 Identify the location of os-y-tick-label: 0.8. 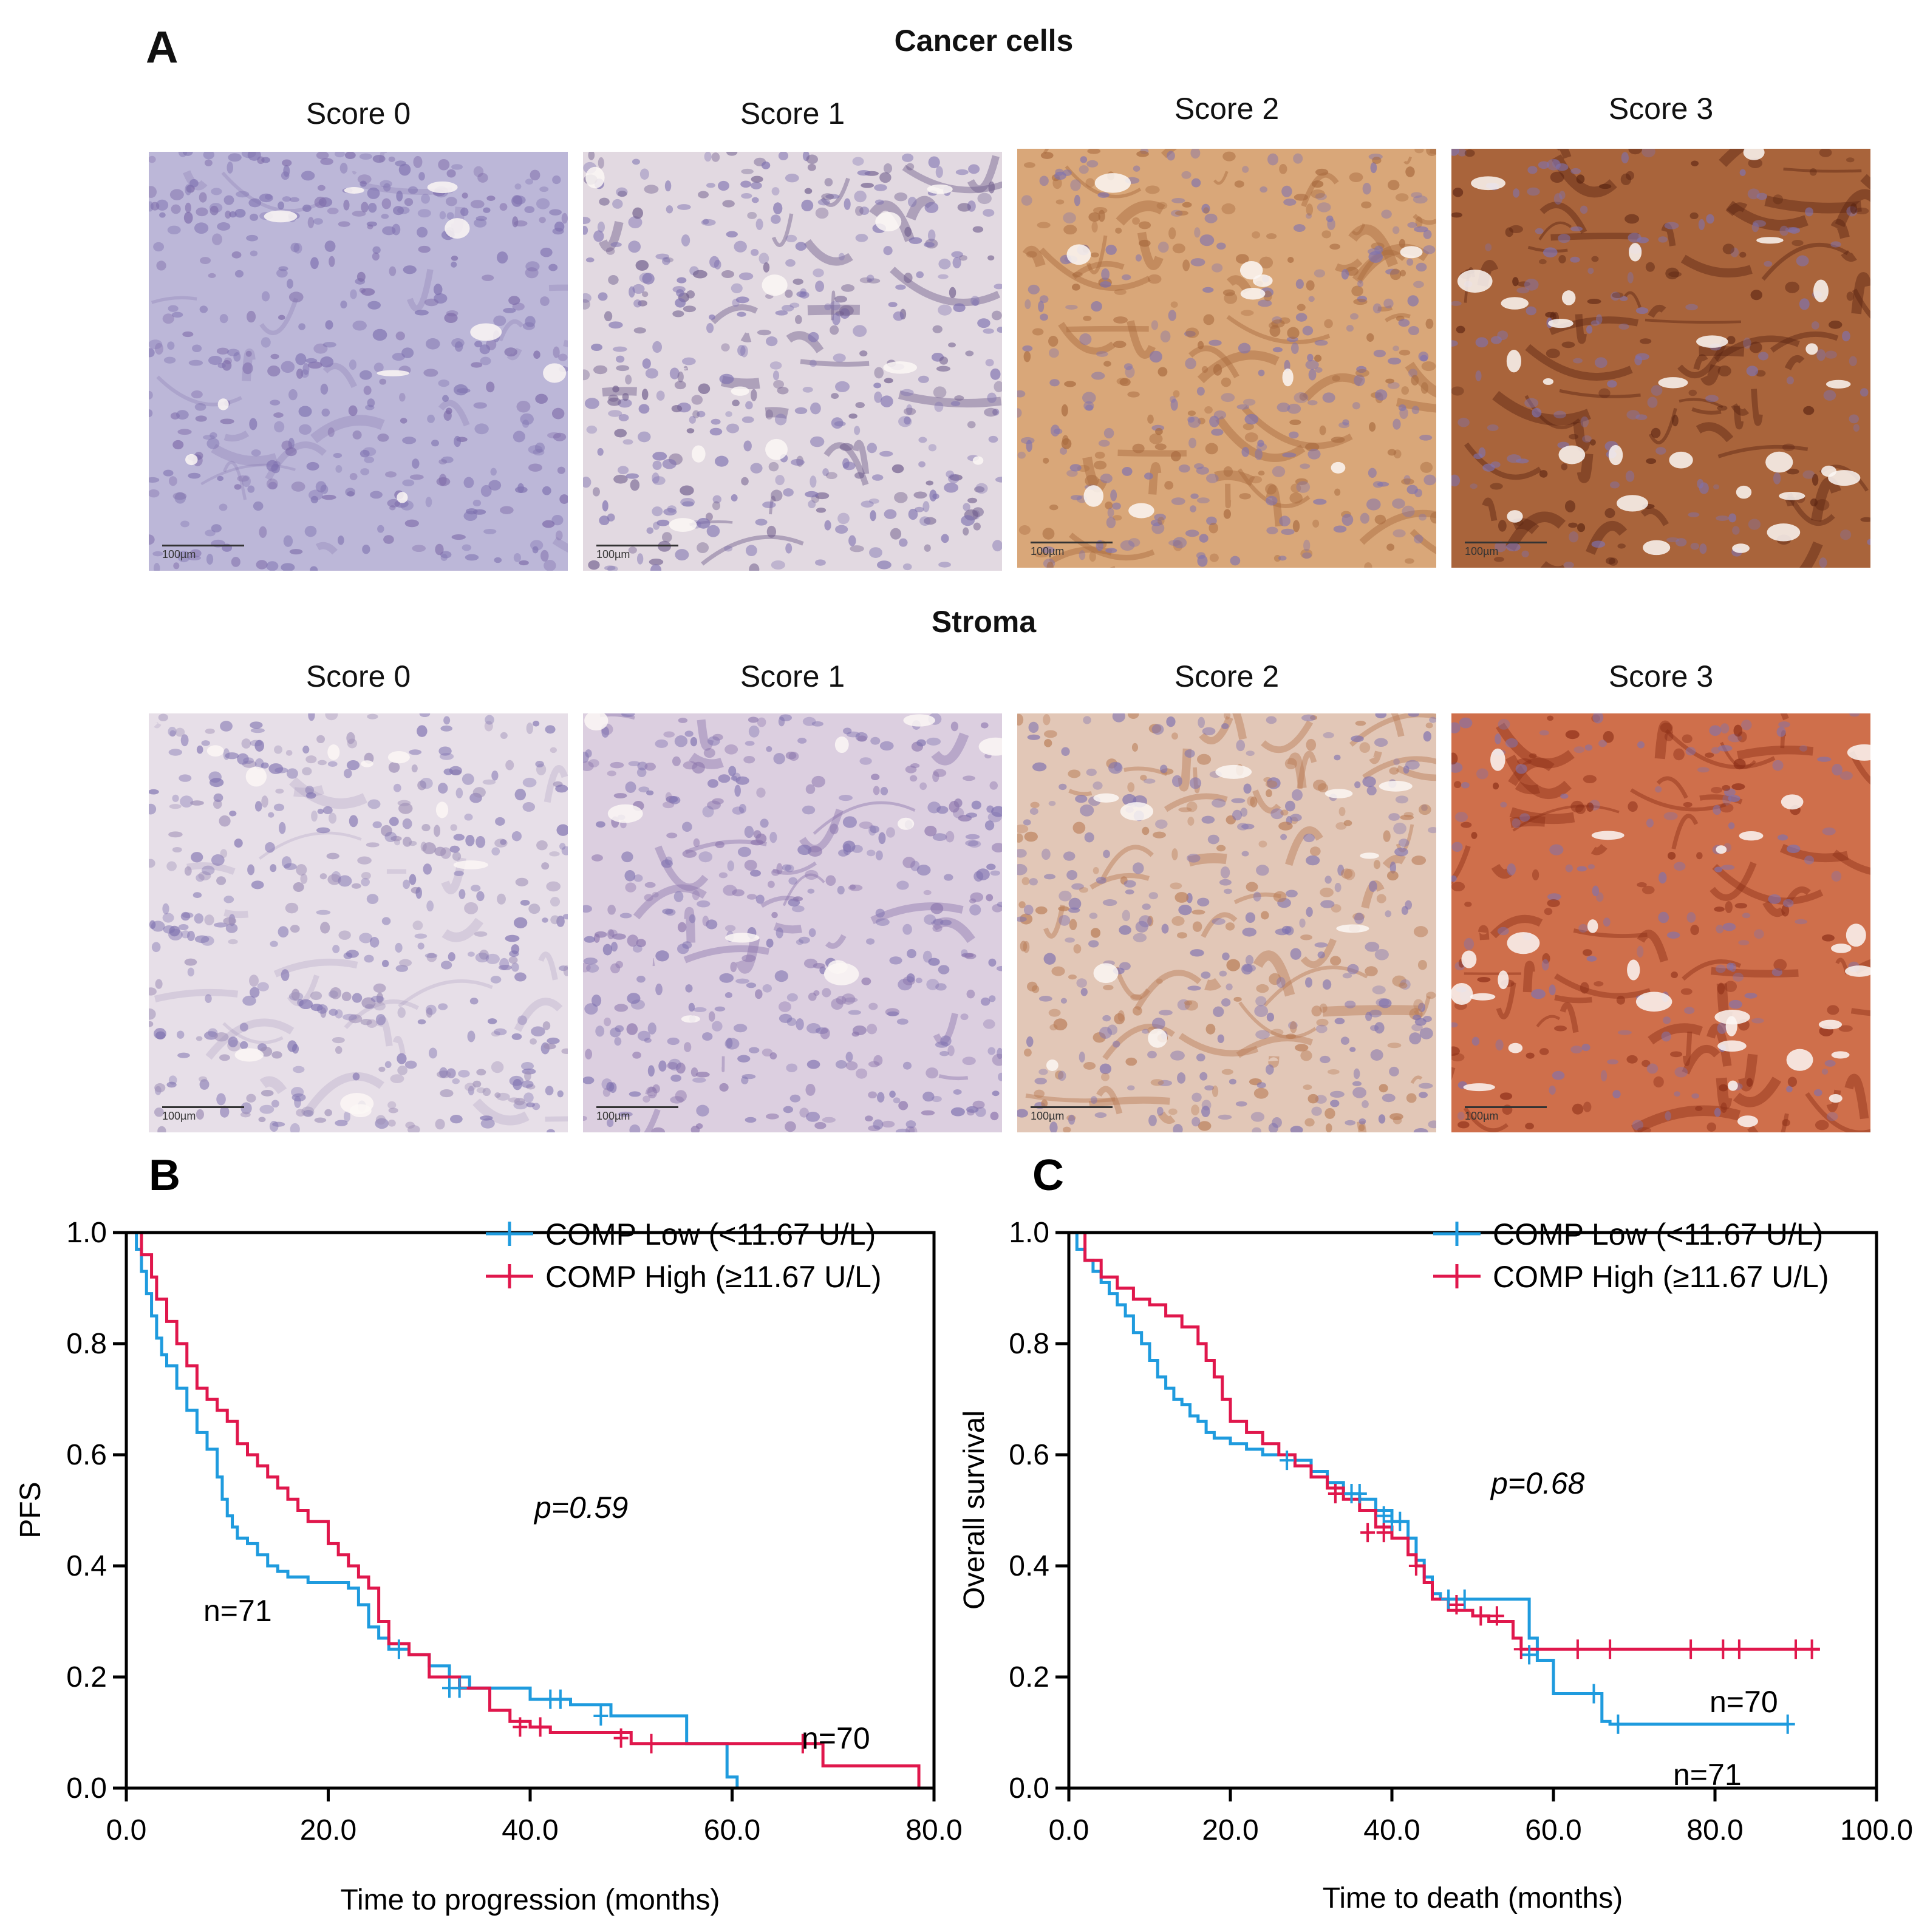
(1029, 1344).